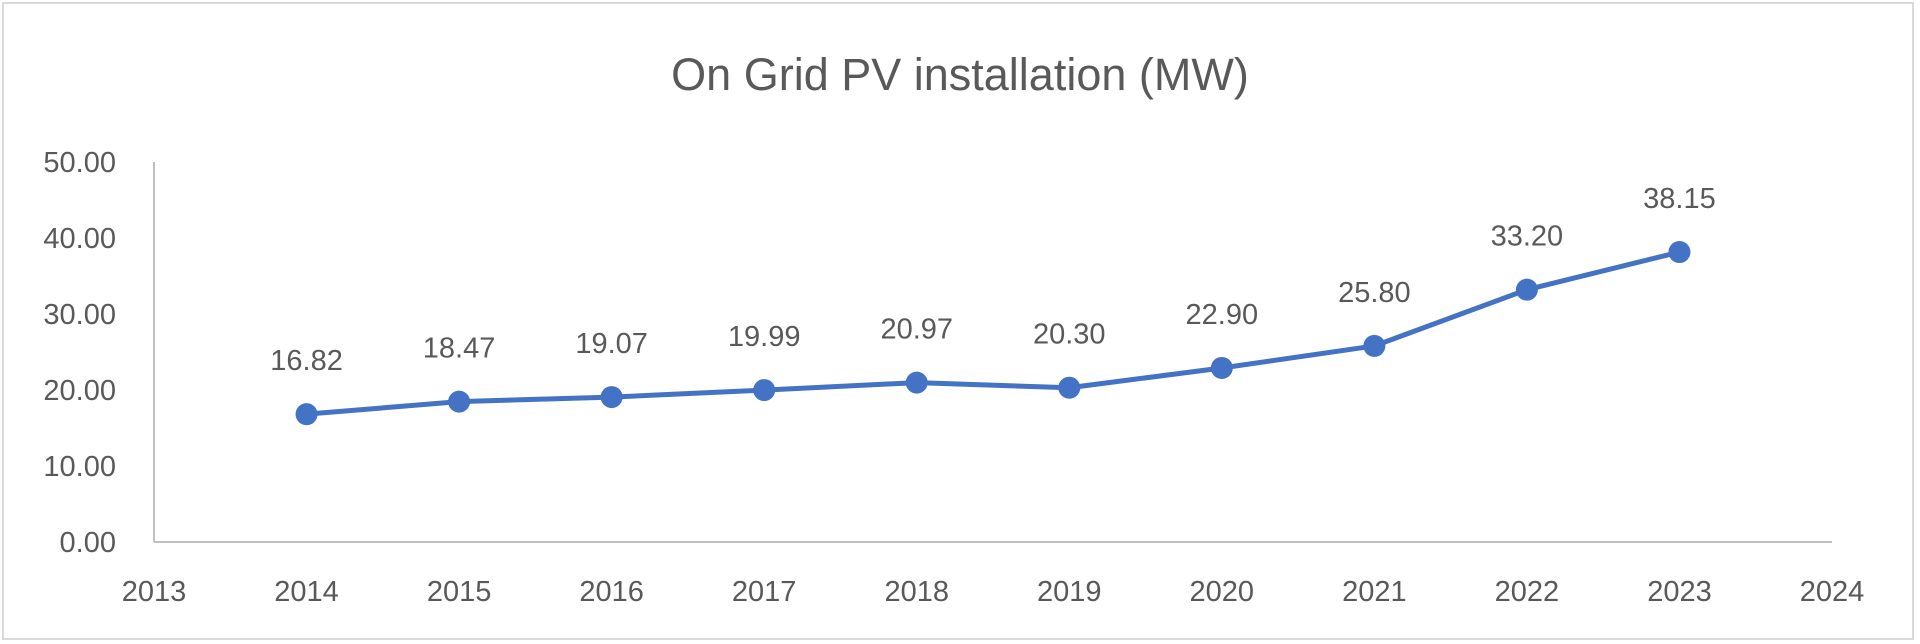  I want to click on x-tick-label: 2018, so click(916, 592).